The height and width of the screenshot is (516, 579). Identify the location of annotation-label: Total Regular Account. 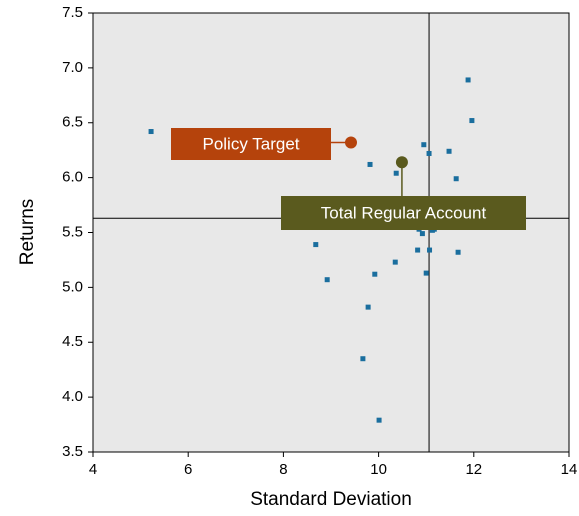
(404, 212).